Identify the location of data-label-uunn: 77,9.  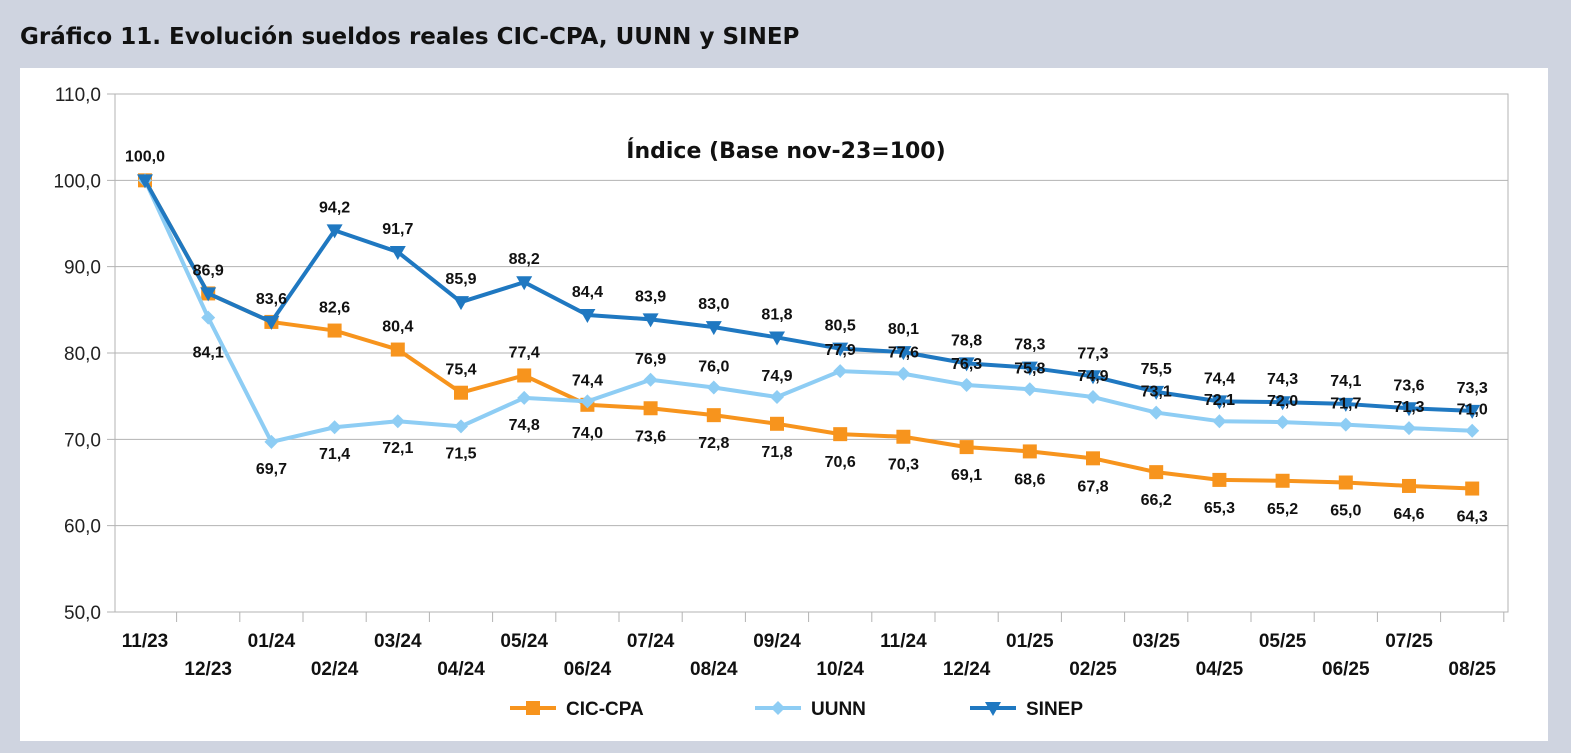
(840, 350).